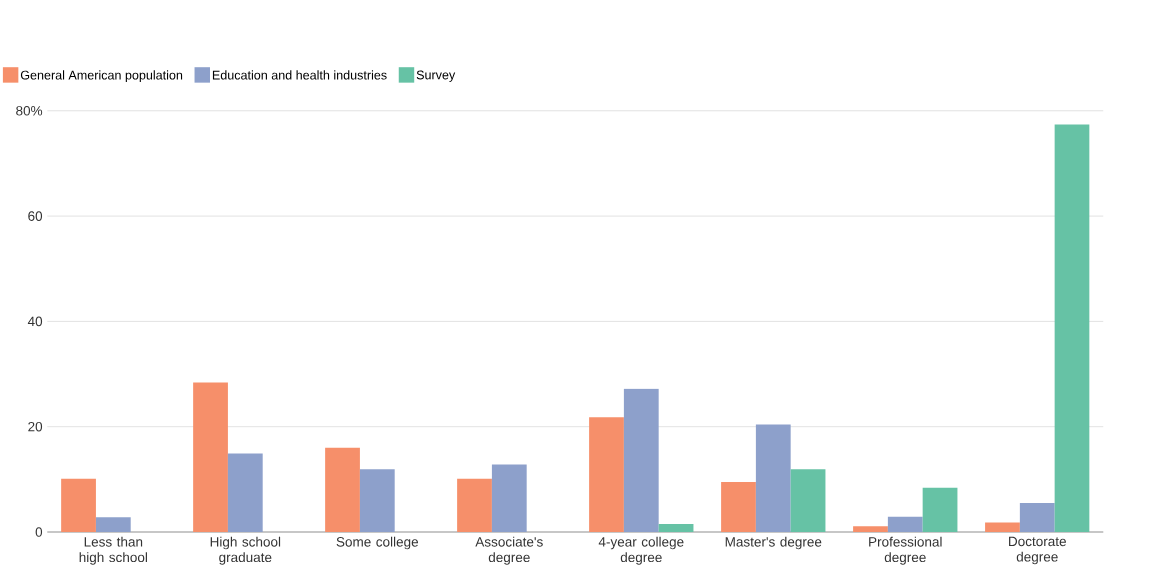  What do you see at coordinates (39, 532) in the screenshot?
I see `y-tick-label: 0` at bounding box center [39, 532].